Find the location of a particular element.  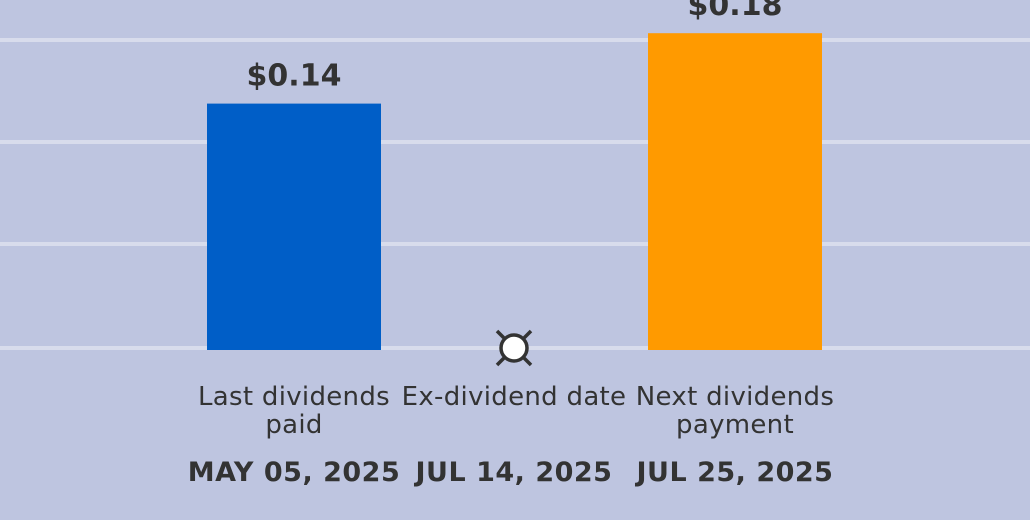

ex-dividend-marker-icon is located at coordinates (514, 348).